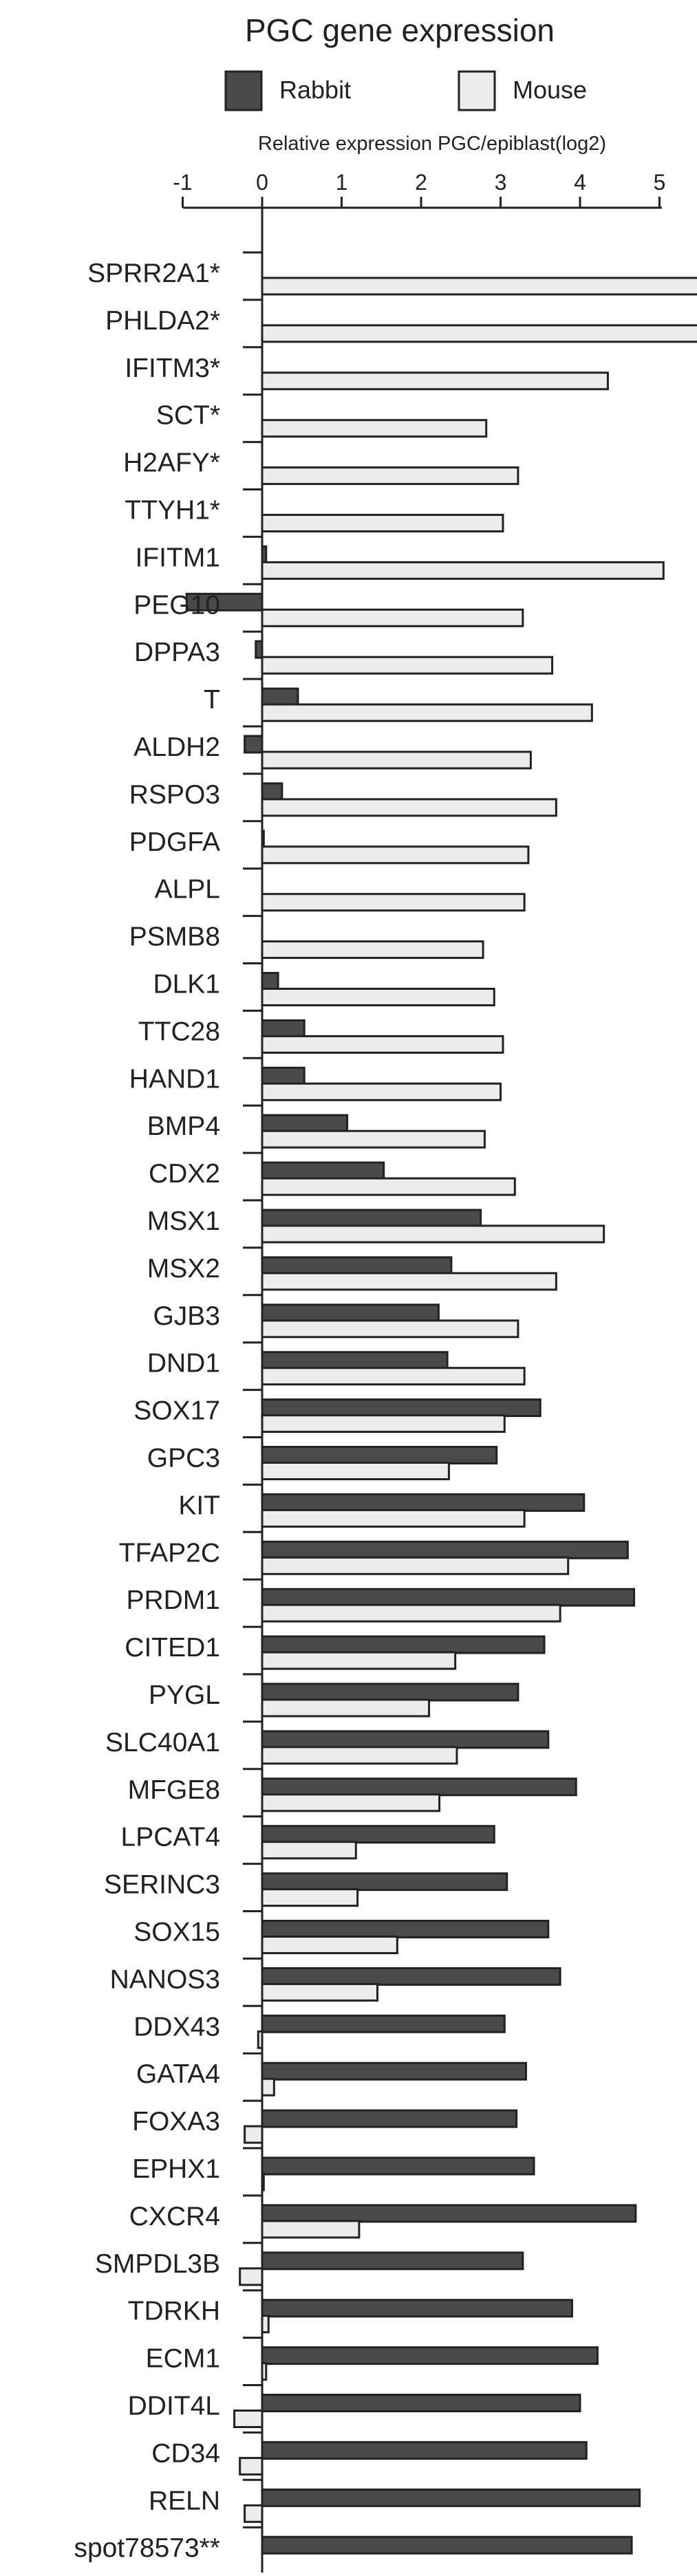 This screenshot has width=697, height=2576. I want to click on category-label: DND1, so click(183, 1363).